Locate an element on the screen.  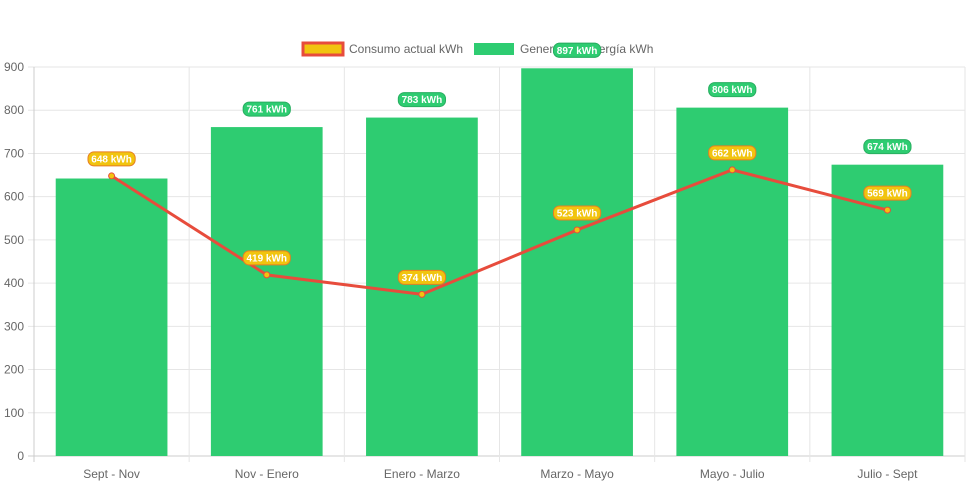
line-data-label: 523 kWh is located at coordinates (577, 213).